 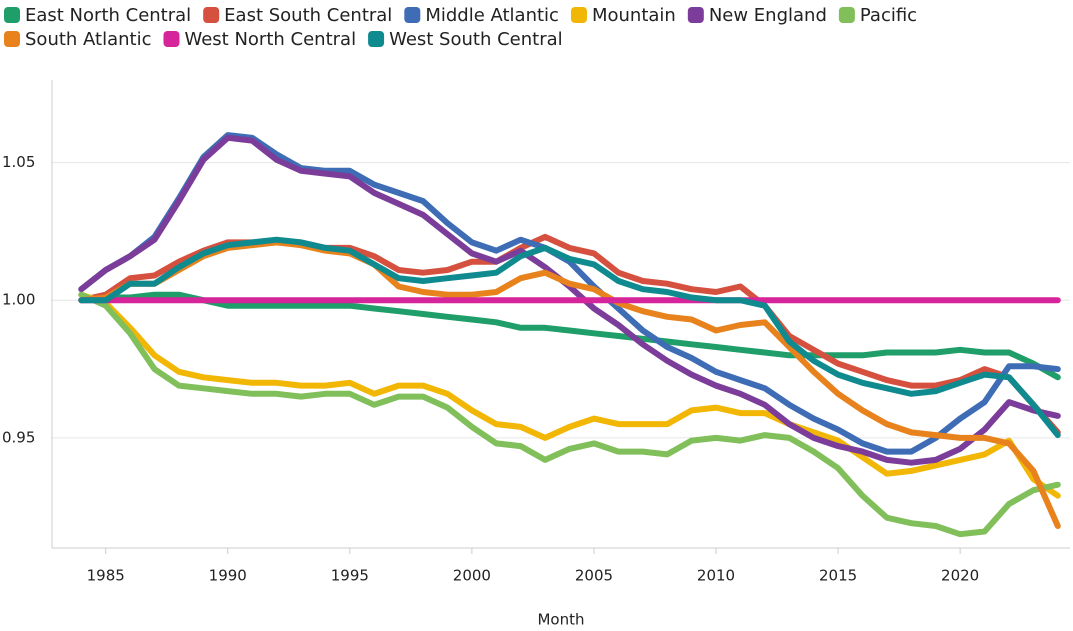 What do you see at coordinates (308, 15) in the screenshot?
I see `legend-label: East South Central` at bounding box center [308, 15].